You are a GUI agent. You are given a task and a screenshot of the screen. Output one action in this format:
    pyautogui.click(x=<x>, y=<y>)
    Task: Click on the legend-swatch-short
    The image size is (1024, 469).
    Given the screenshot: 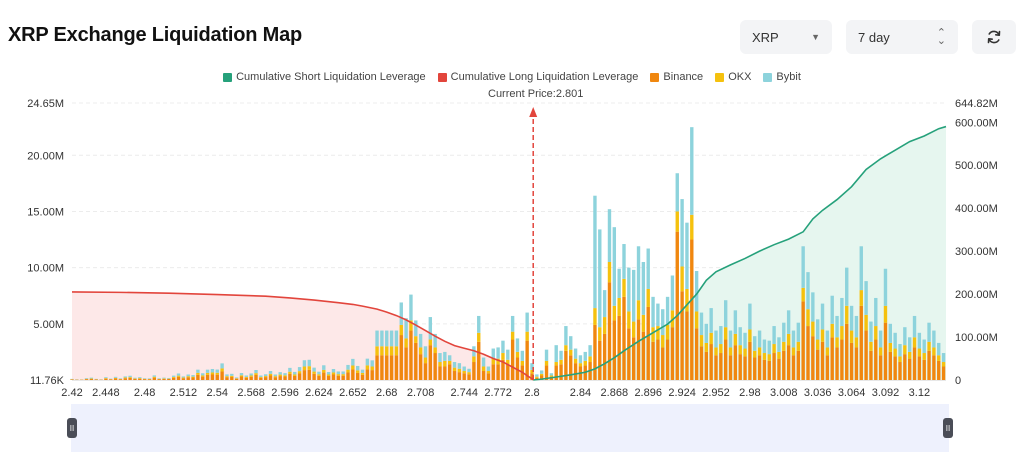 What is the action you would take?
    pyautogui.click(x=228, y=77)
    